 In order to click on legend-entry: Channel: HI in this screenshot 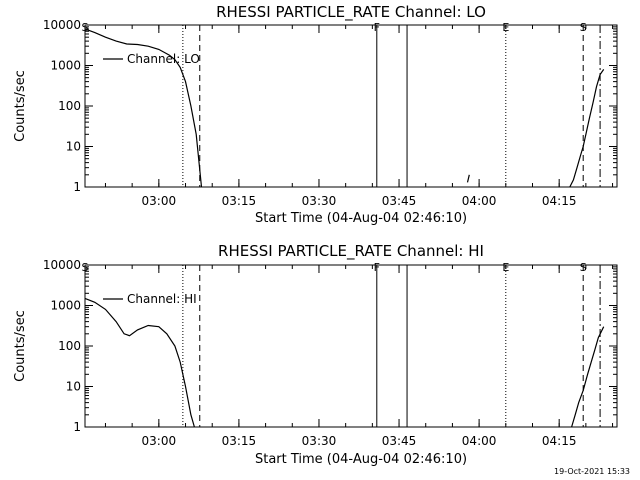, I will do `click(162, 299)`.